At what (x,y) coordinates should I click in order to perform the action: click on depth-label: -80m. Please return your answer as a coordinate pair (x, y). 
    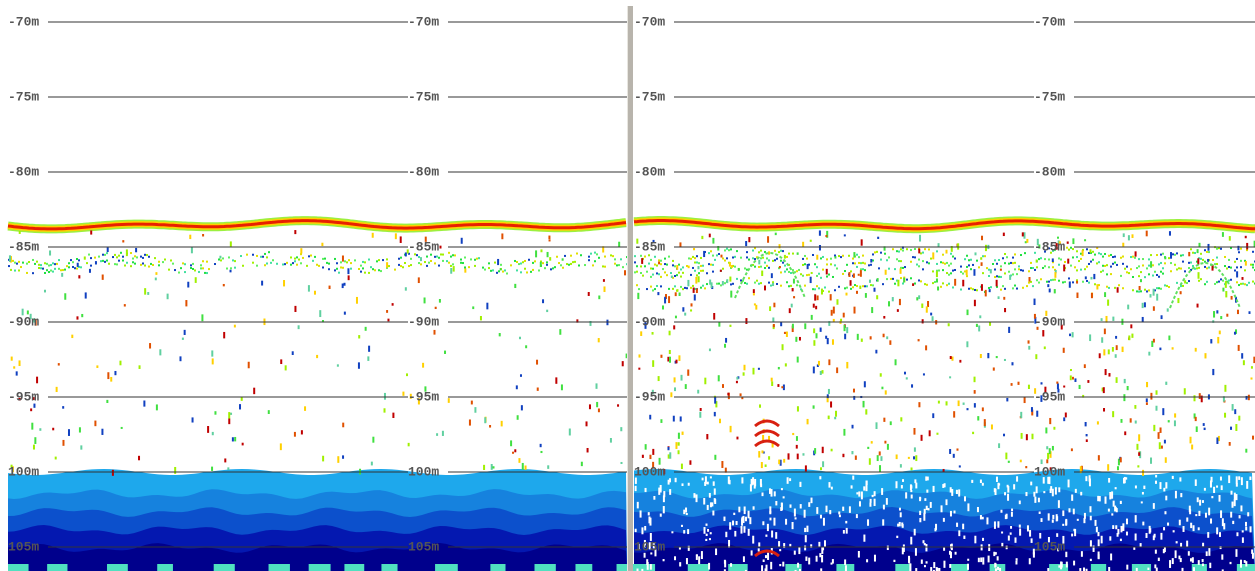
    Looking at the image, I should click on (423, 171).